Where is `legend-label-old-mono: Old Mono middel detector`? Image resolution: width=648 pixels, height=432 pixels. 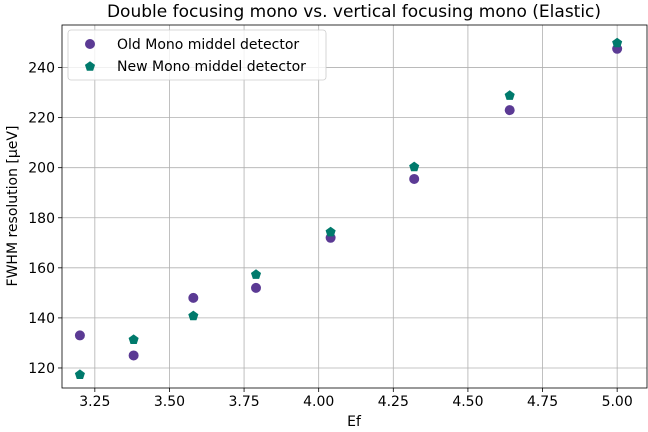
legend-label-old-mono: Old Mono middel detector is located at coordinates (208, 45).